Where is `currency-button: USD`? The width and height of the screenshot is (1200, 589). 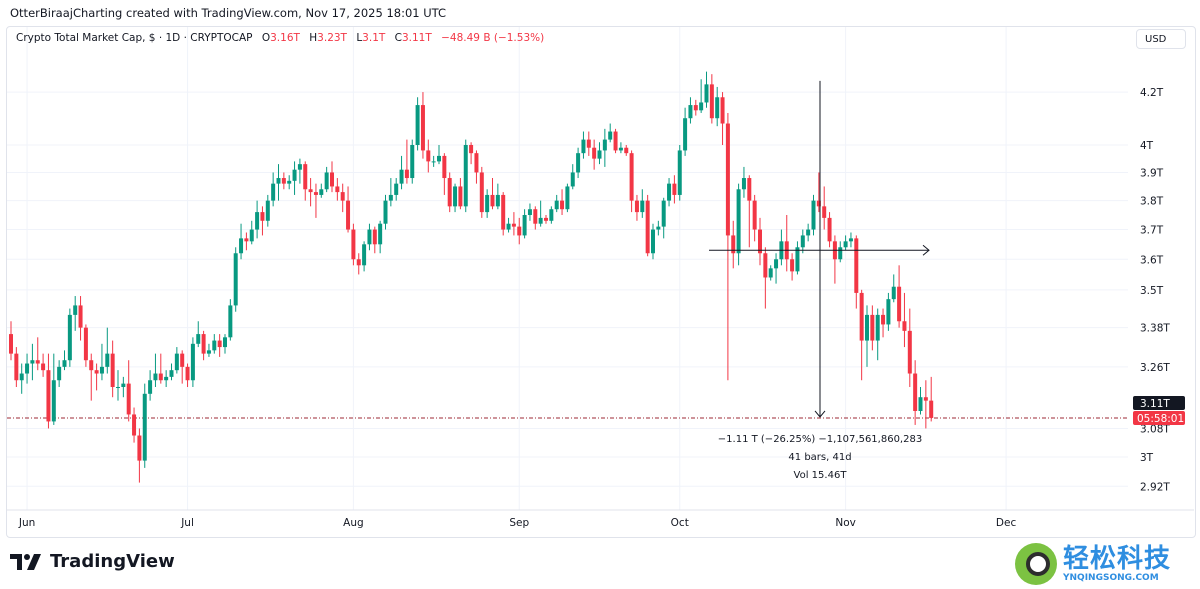 currency-button: USD is located at coordinates (1161, 39).